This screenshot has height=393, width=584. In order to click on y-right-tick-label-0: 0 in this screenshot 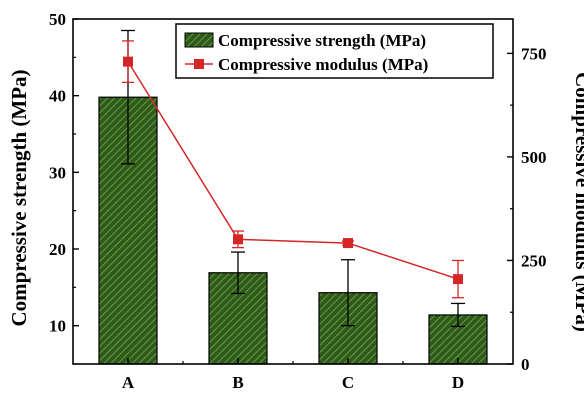, I will do `click(525, 364)`.